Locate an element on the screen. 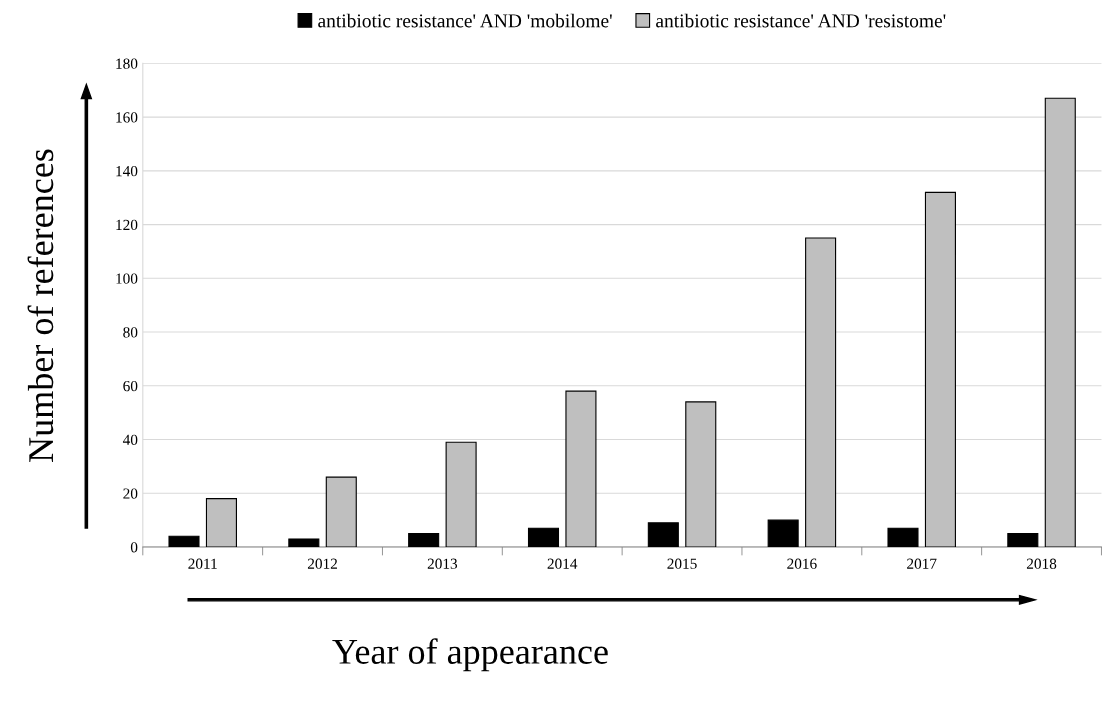 This screenshot has width=1107, height=704. x-tick-label: 2017 is located at coordinates (922, 563).